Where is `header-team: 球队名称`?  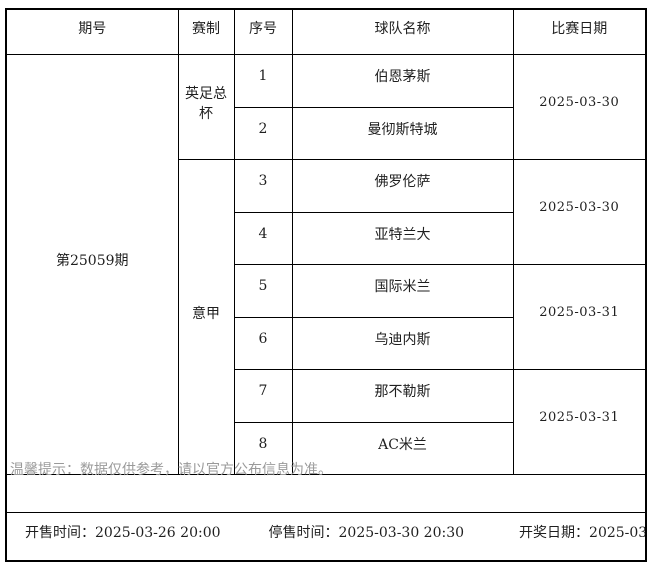 header-team: 球队名称 is located at coordinates (402, 31).